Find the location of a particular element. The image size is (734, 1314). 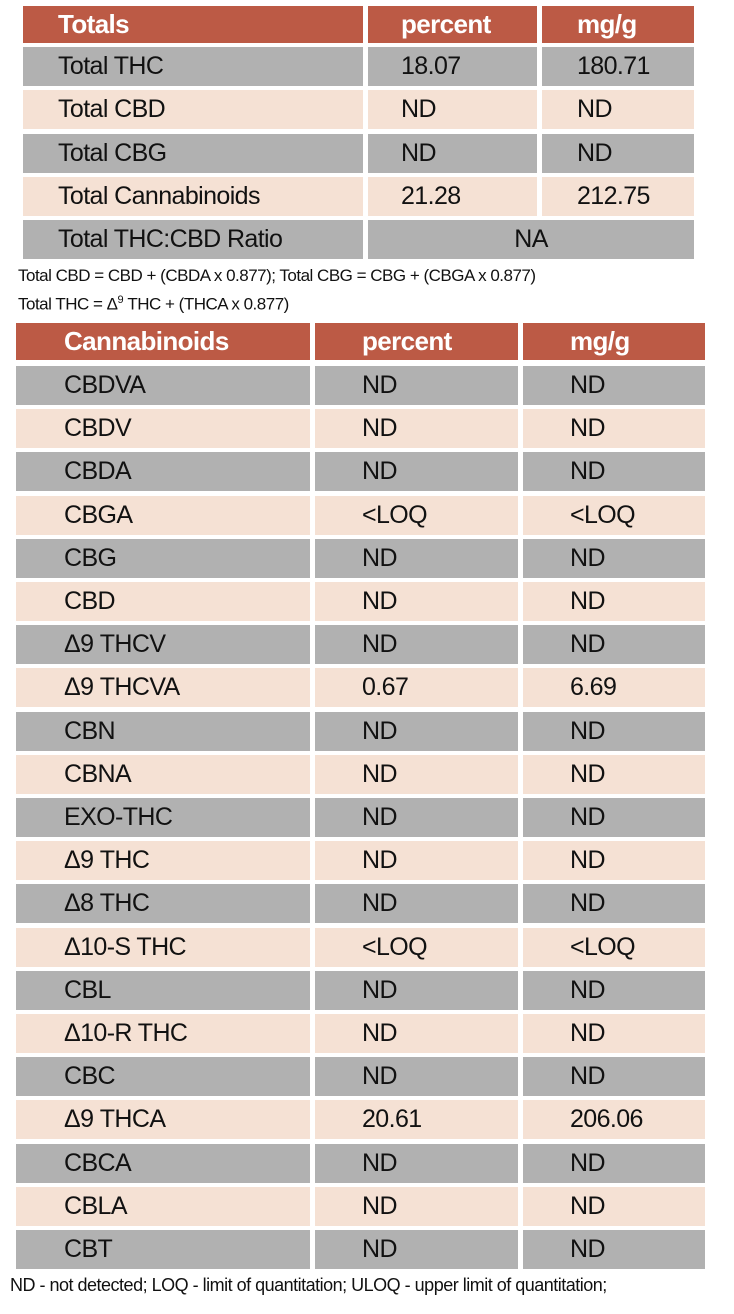

row-name: Total THC is located at coordinates (193, 66).